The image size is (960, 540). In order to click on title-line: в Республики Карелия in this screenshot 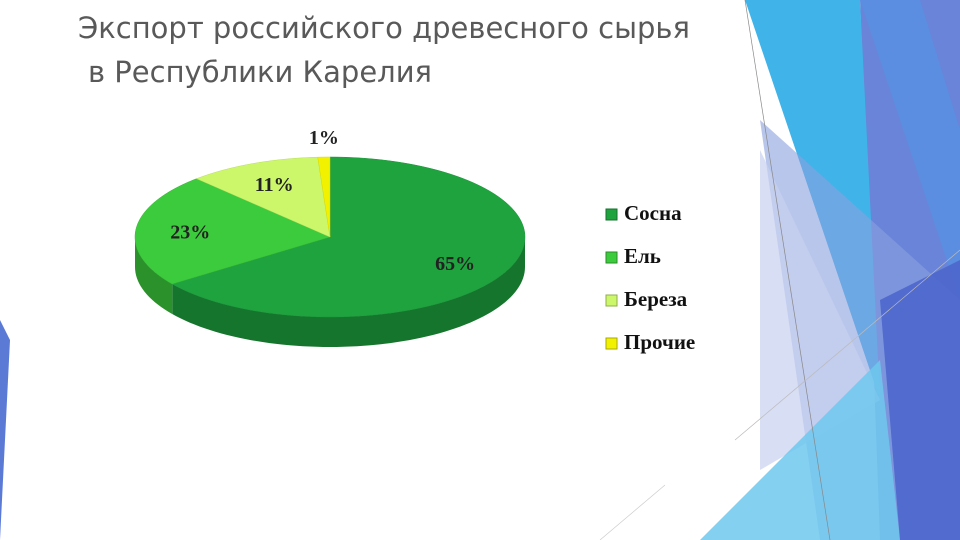, I will do `click(260, 72)`.